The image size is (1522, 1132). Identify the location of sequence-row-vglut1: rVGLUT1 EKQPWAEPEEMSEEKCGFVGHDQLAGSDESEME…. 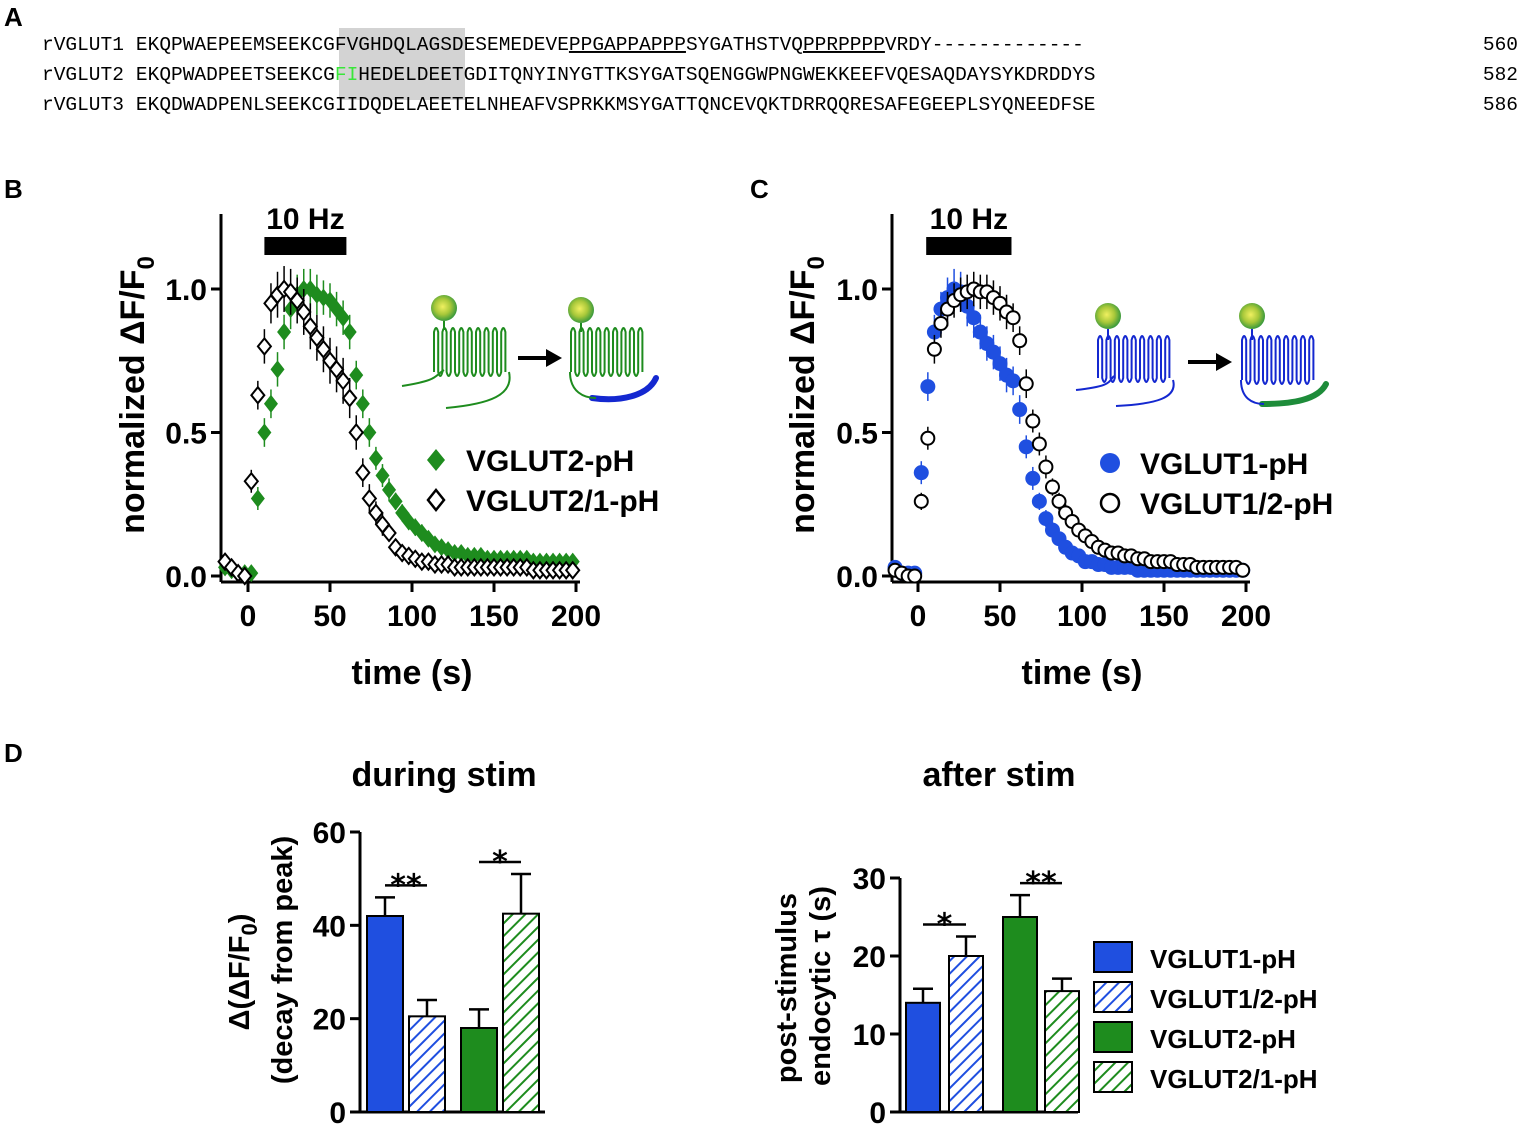
(563, 45).